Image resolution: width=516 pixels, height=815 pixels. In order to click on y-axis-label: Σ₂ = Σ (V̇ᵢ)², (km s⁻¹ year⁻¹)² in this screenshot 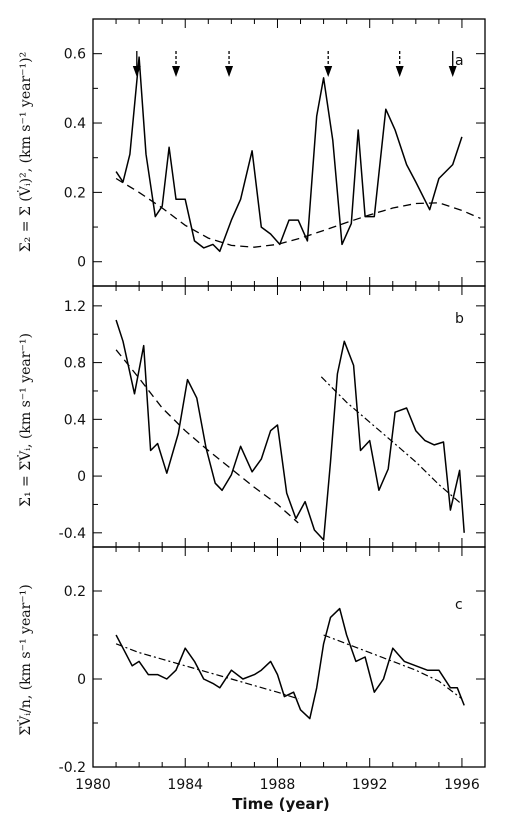, I will do `click(25, 152)`.